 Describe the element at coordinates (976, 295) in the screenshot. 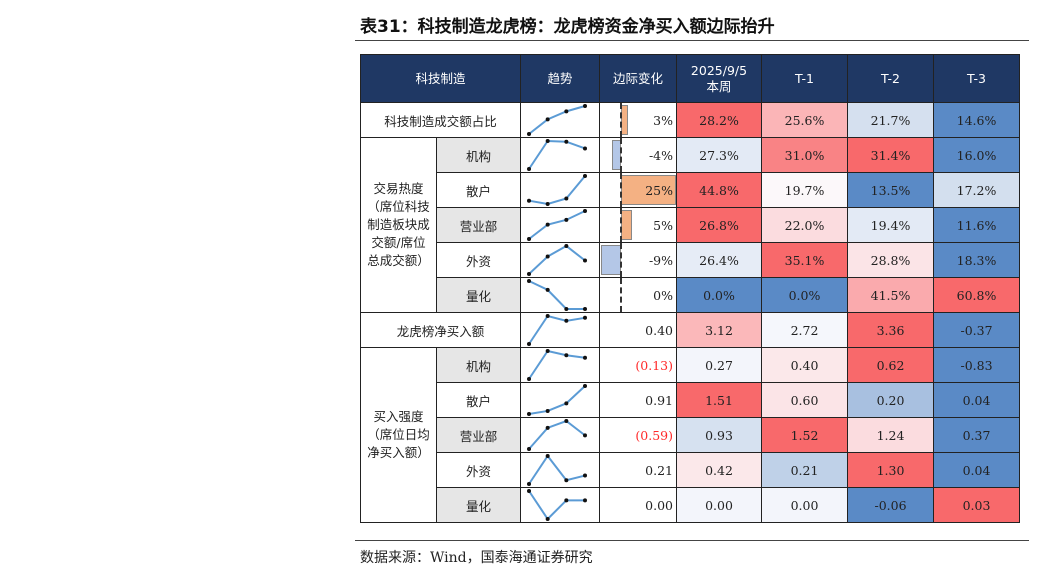

I see `heatmap-cell: 60.8%` at that location.